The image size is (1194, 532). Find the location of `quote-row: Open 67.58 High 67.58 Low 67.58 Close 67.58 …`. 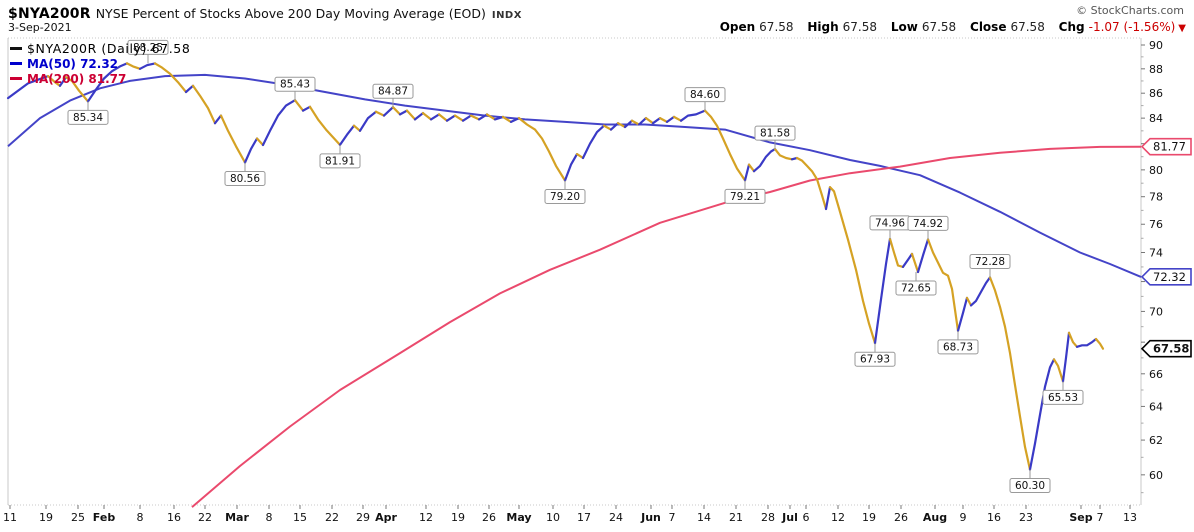

quote-row: Open 67.58 High 67.58 Low 67.58 Close 67.58 … is located at coordinates (948, 27).